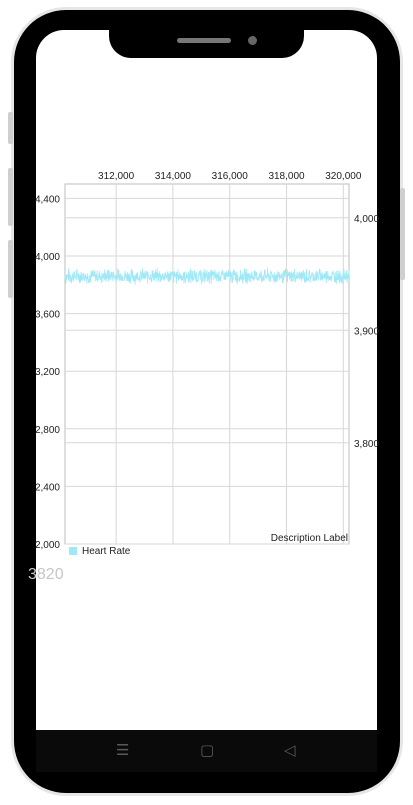 The width and height of the screenshot is (413, 805). I want to click on phone-notch, so click(206, 38).